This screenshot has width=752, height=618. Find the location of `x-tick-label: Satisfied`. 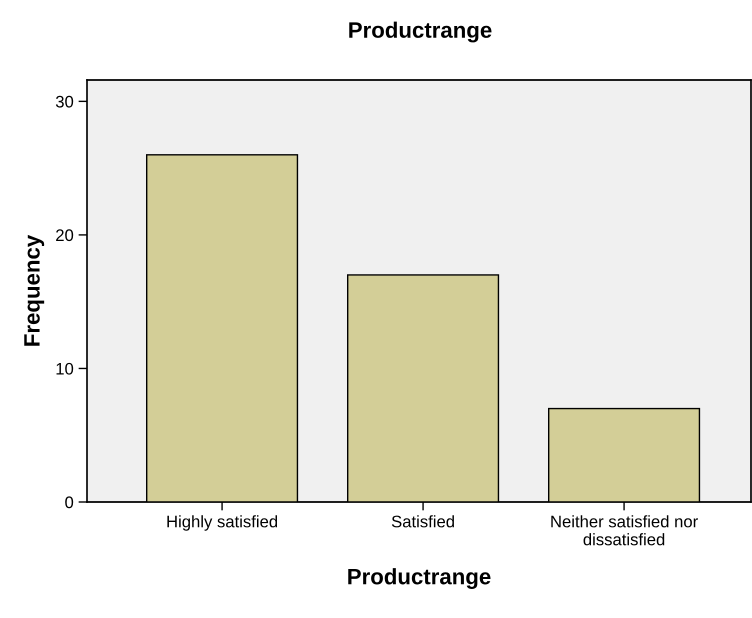

x-tick-label: Satisfied is located at coordinates (423, 521).